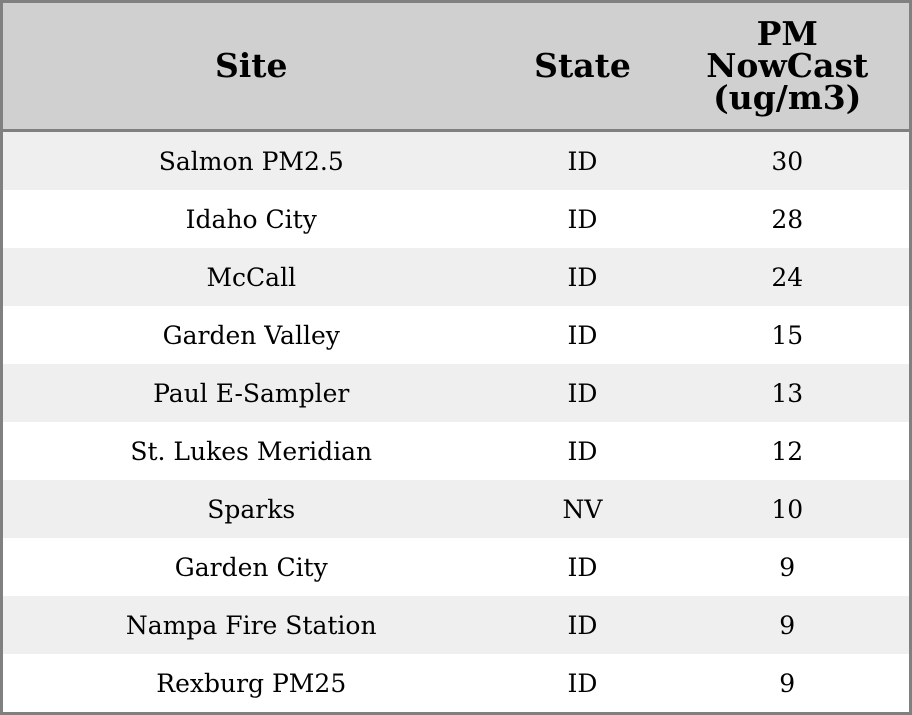 The width and height of the screenshot is (912, 715). What do you see at coordinates (788, 219) in the screenshot?
I see `cell-pm: 28` at bounding box center [788, 219].